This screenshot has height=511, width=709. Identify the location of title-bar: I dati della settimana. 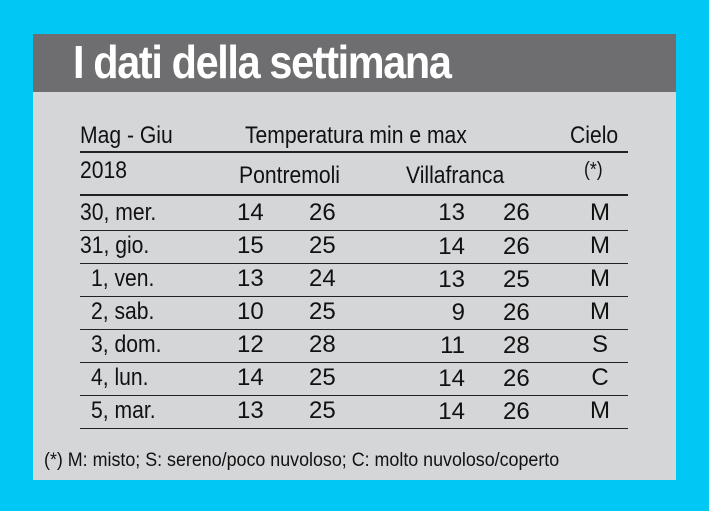
(354, 63).